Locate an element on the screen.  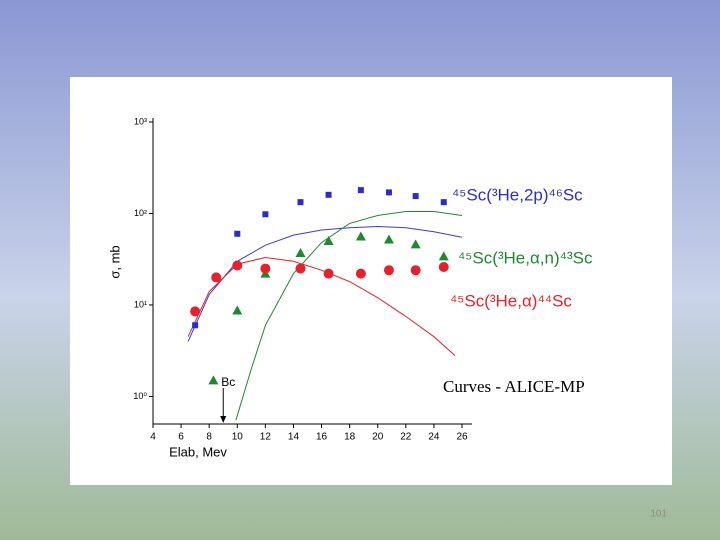
y-axis-label: σ, mb is located at coordinates (114, 261).